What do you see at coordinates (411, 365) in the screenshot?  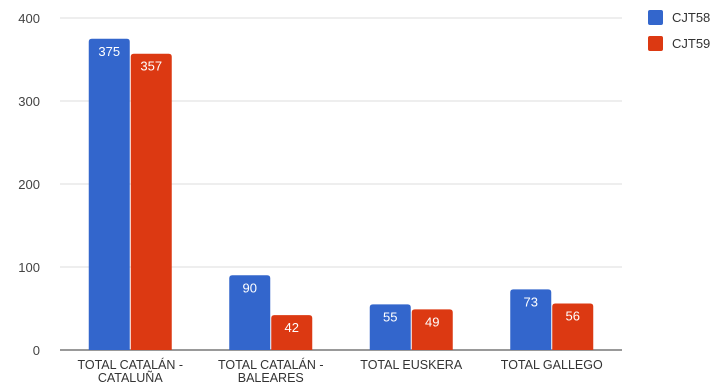 I see `category-label: TOTAL EUSKERA` at bounding box center [411, 365].